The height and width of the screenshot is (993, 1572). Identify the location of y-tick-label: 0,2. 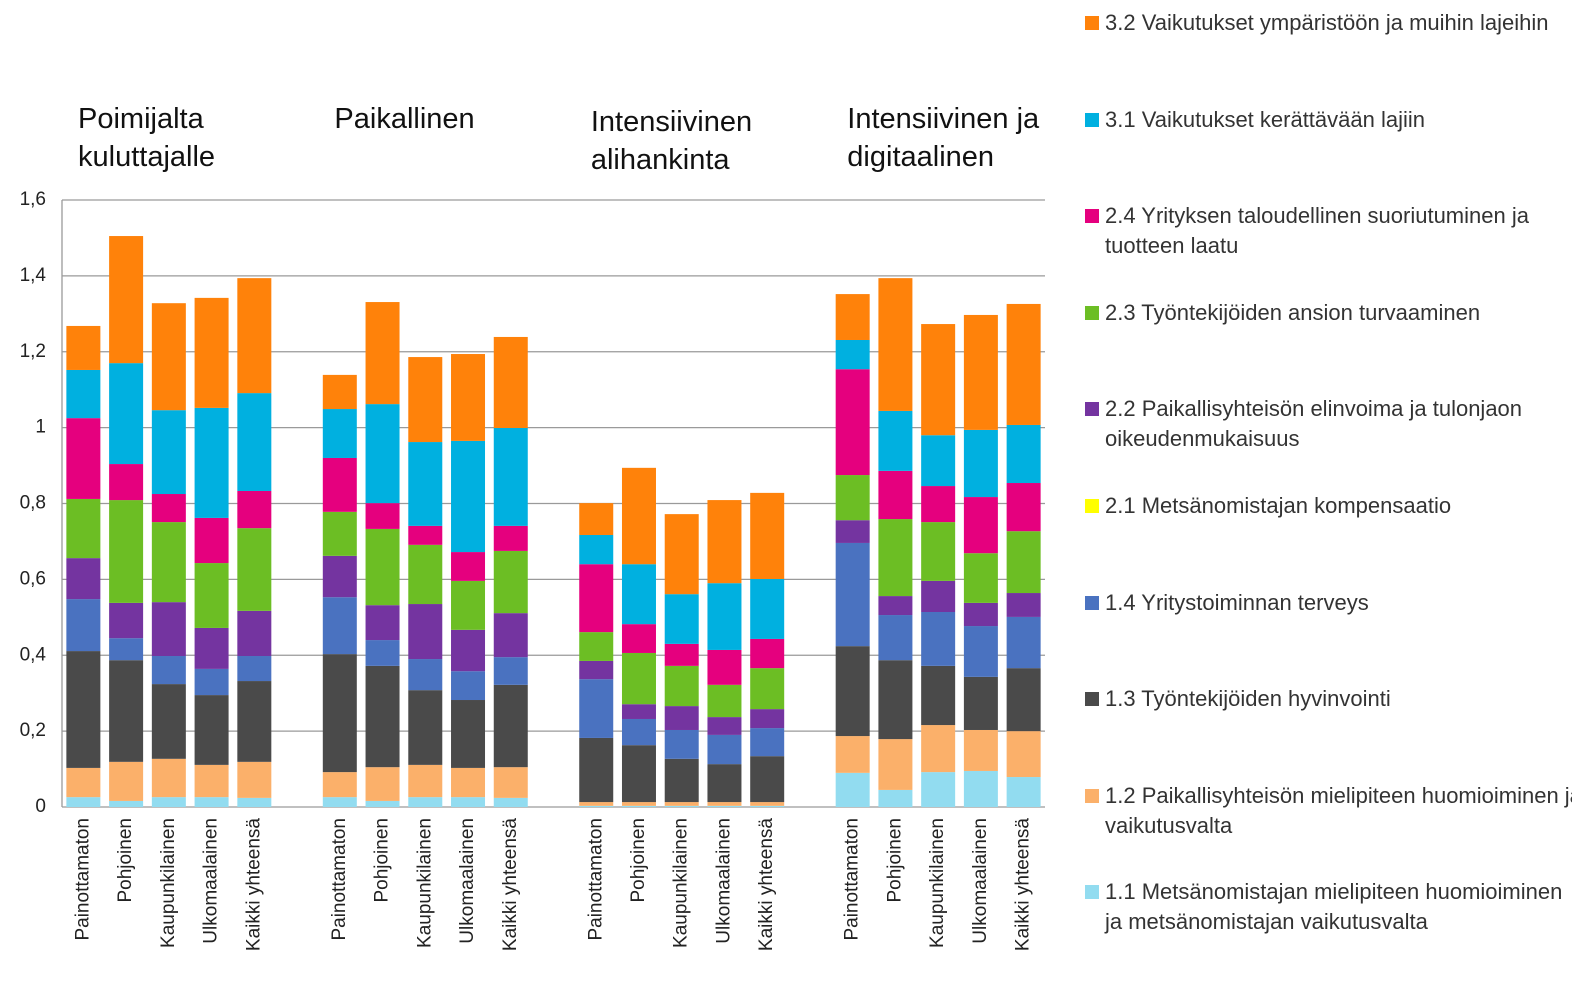
(33, 730).